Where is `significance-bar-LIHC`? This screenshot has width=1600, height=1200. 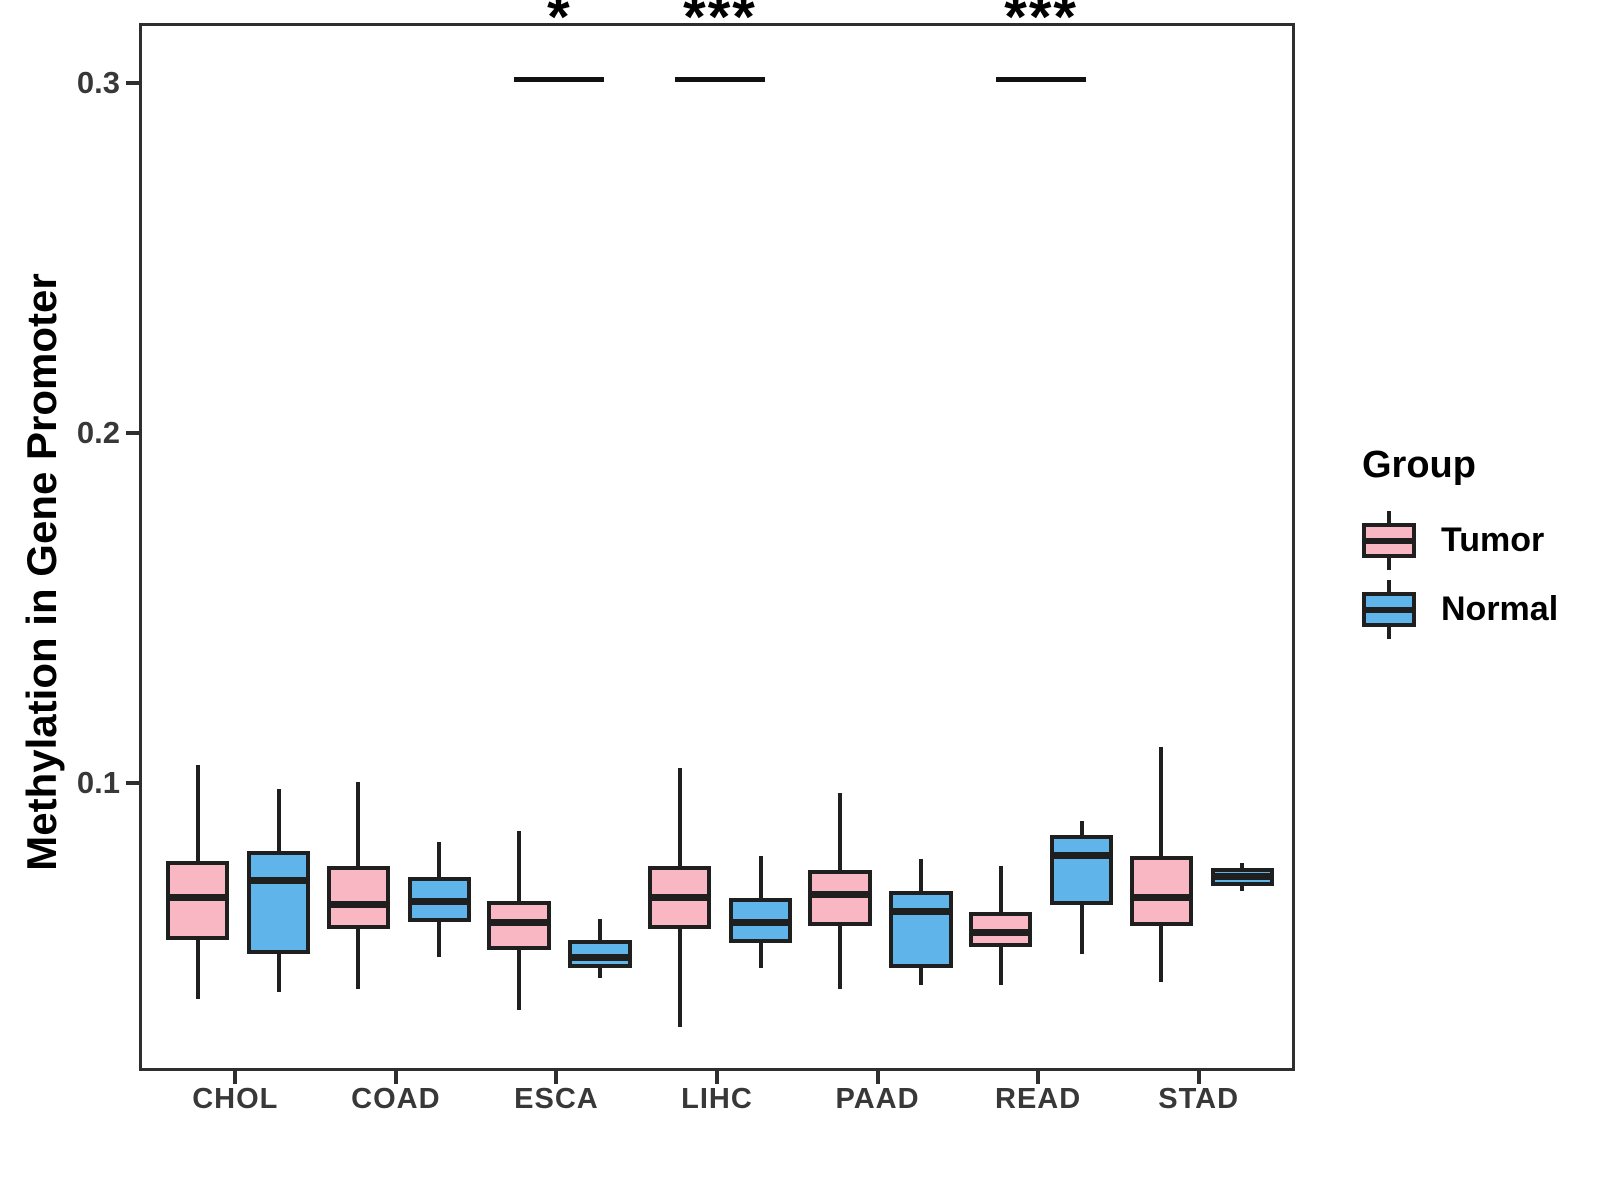
significance-bar-LIHC is located at coordinates (720, 80).